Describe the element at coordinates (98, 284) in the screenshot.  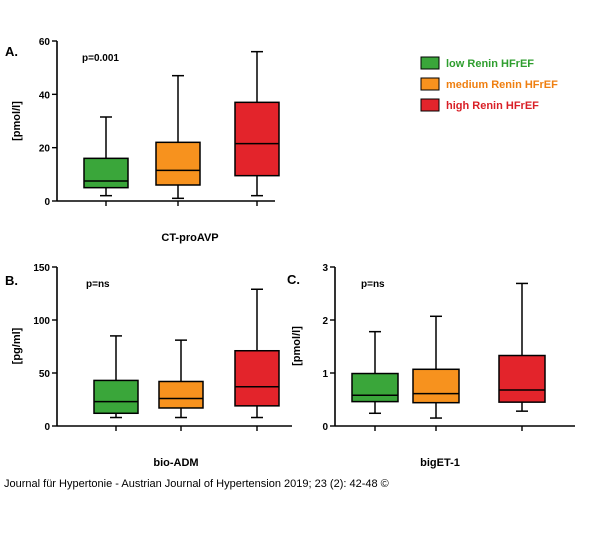
I see `panel-b-p-value: p=ns` at that location.